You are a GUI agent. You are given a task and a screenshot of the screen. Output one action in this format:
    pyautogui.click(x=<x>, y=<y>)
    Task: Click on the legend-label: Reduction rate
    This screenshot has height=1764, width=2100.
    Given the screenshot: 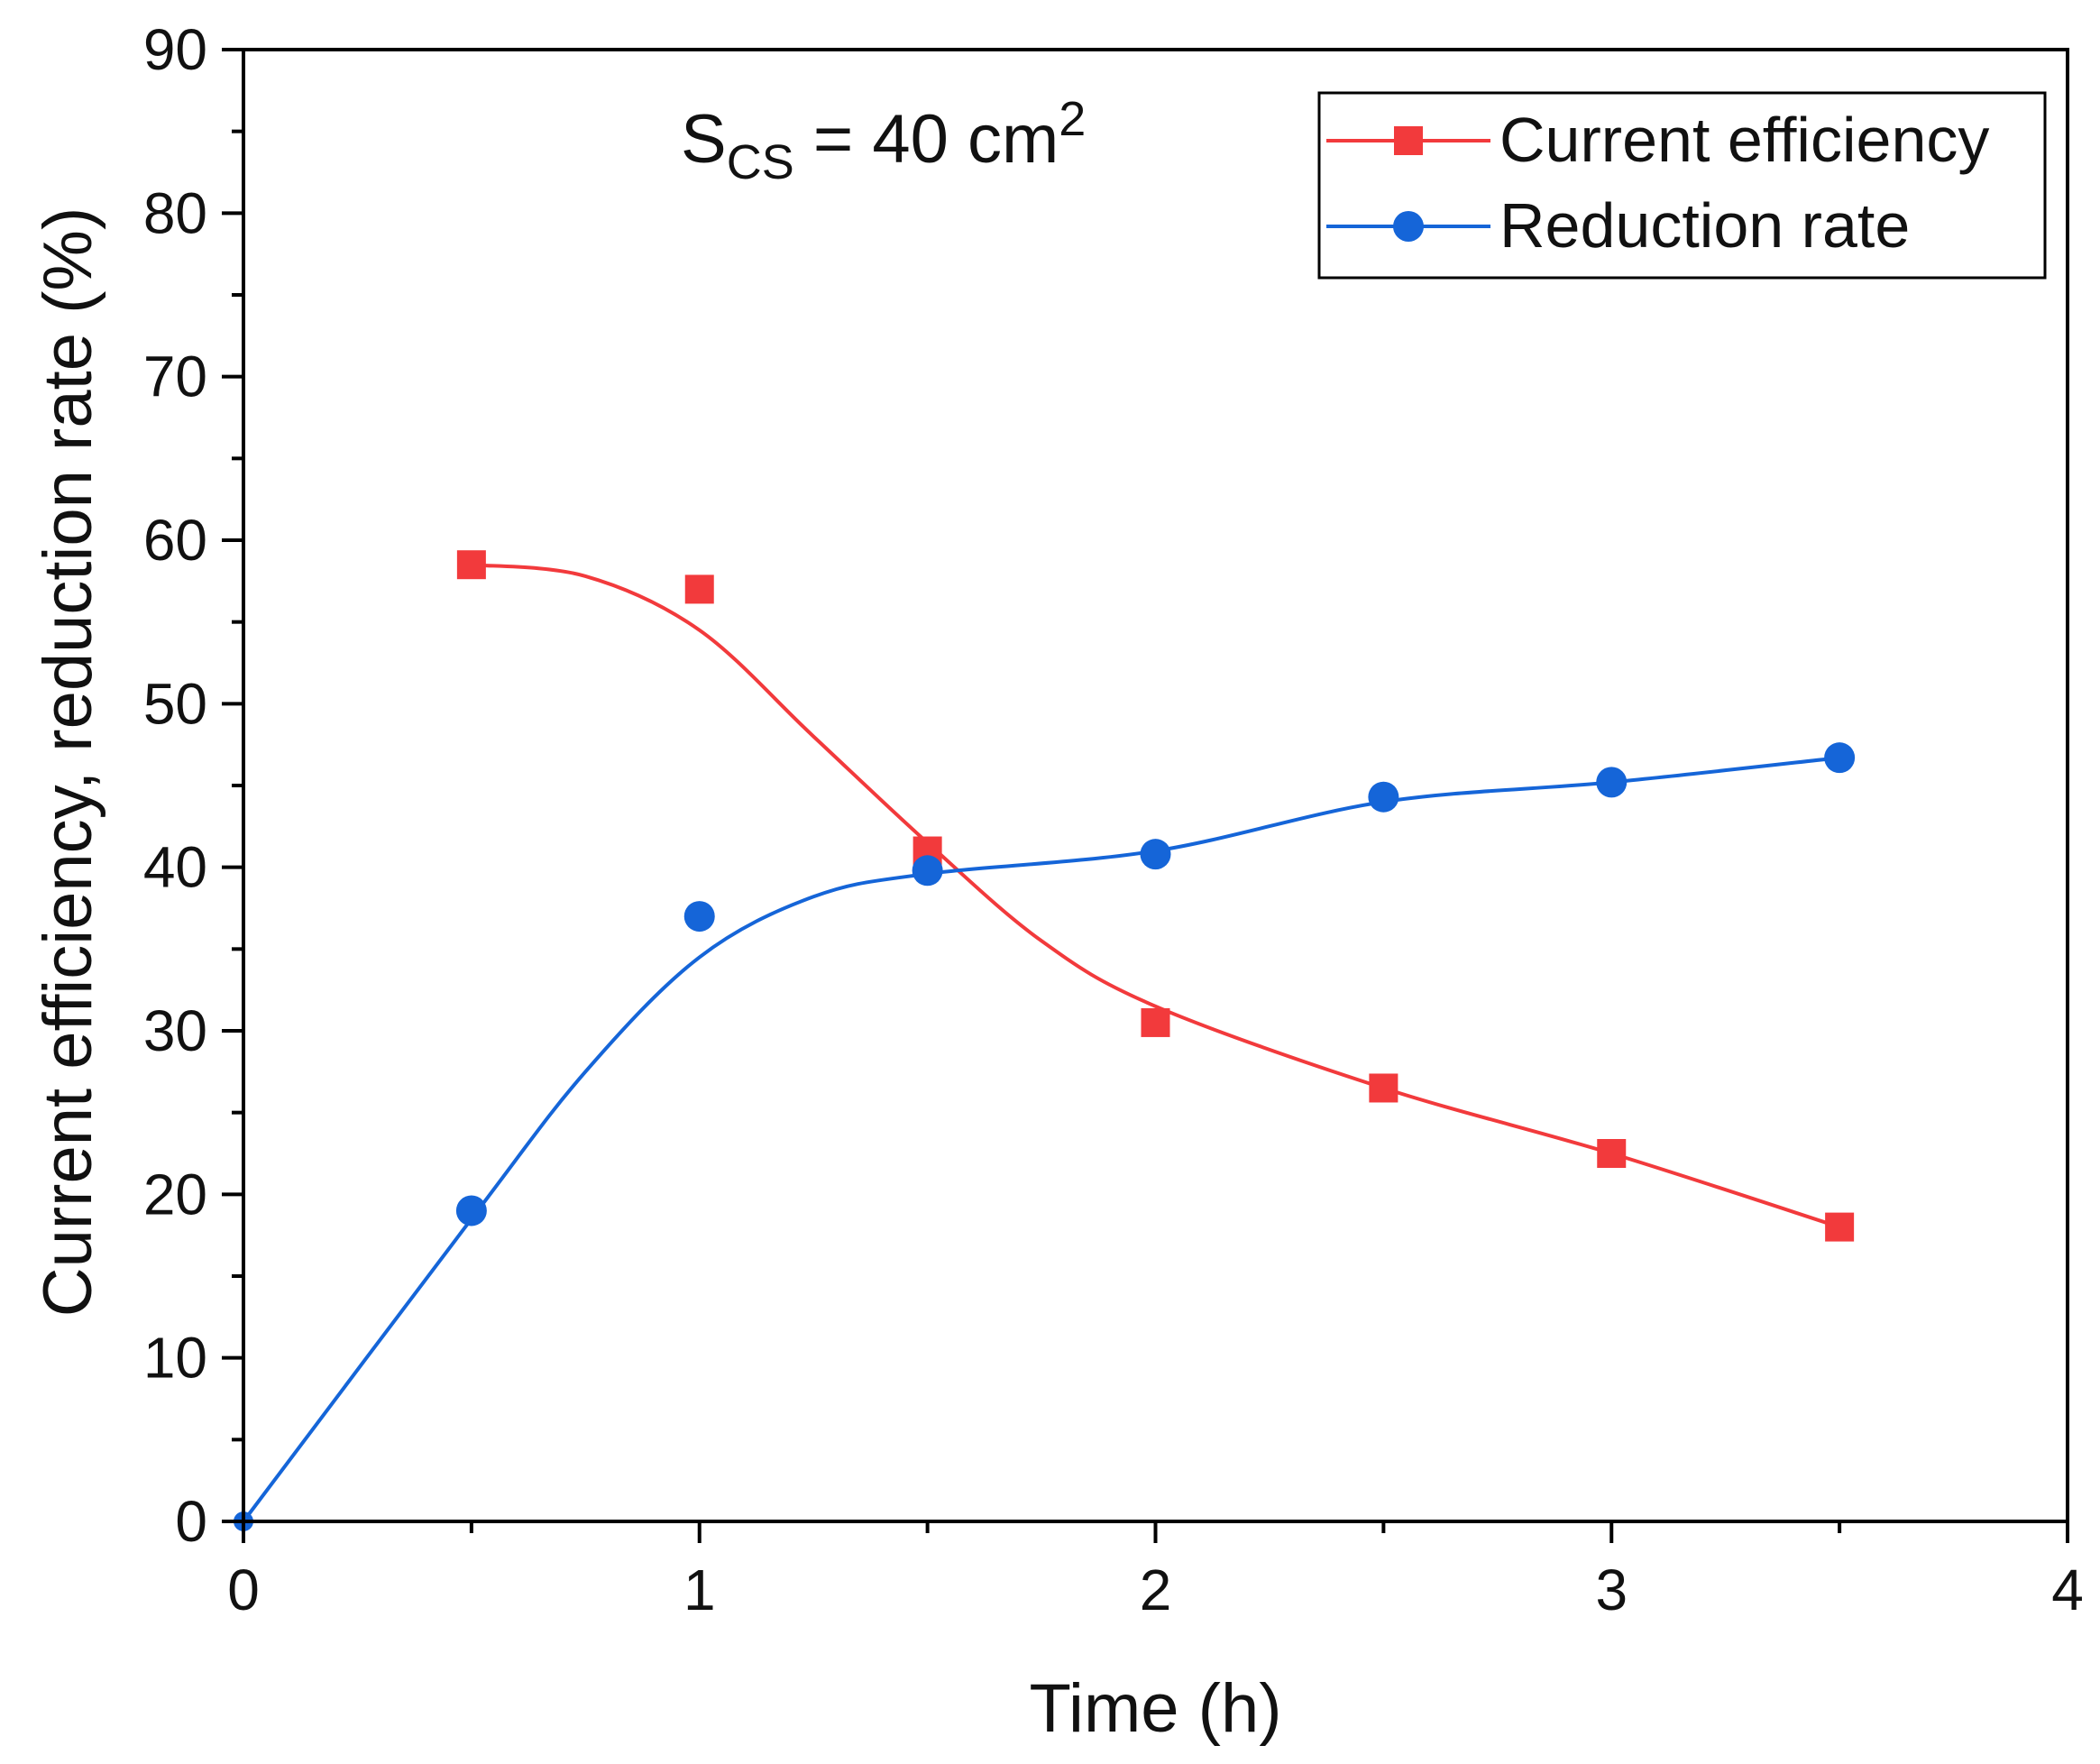 What is the action you would take?
    pyautogui.click(x=1704, y=225)
    